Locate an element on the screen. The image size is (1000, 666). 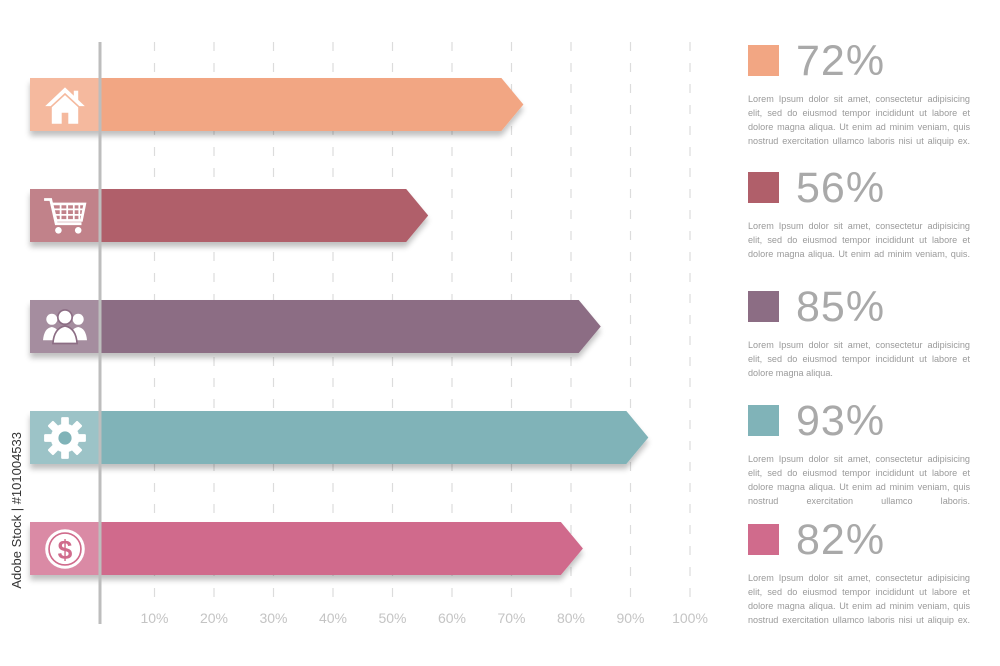
bar-people is located at coordinates (315, 326).